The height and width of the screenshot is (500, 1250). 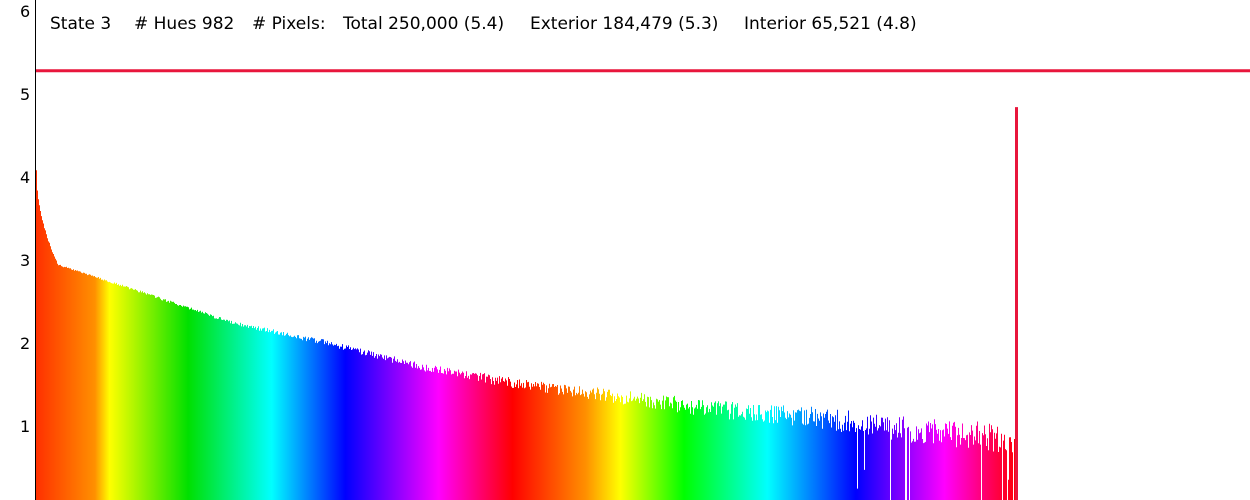 I want to click on hues-count: # Hues 982, so click(x=184, y=24).